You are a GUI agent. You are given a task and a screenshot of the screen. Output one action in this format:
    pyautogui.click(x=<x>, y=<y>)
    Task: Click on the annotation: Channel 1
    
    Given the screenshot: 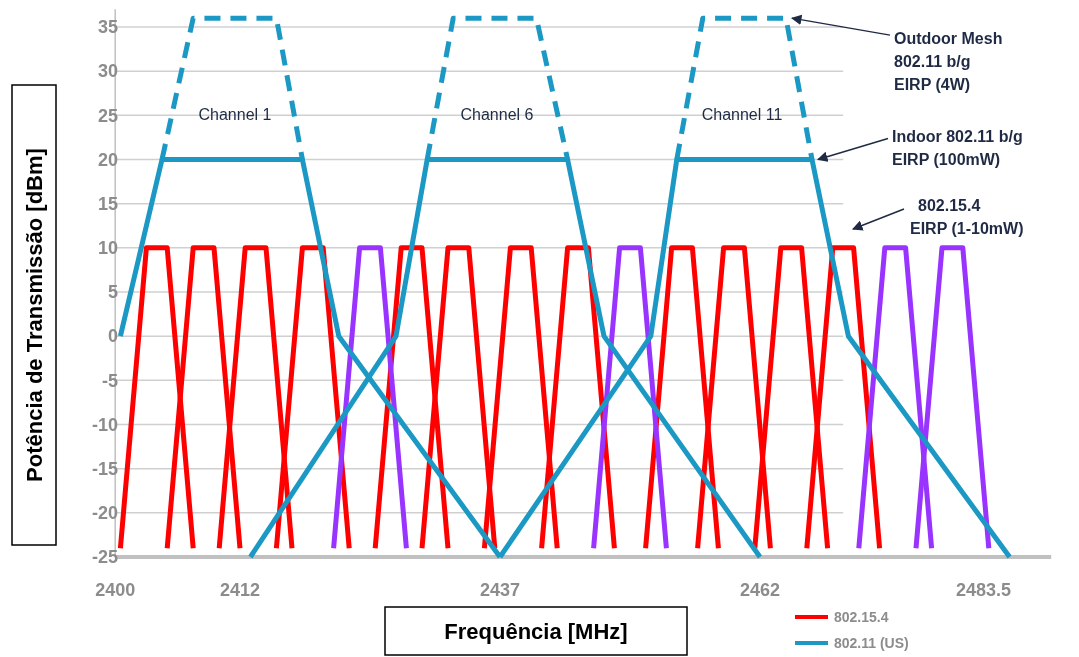 What is the action you would take?
    pyautogui.click(x=235, y=114)
    